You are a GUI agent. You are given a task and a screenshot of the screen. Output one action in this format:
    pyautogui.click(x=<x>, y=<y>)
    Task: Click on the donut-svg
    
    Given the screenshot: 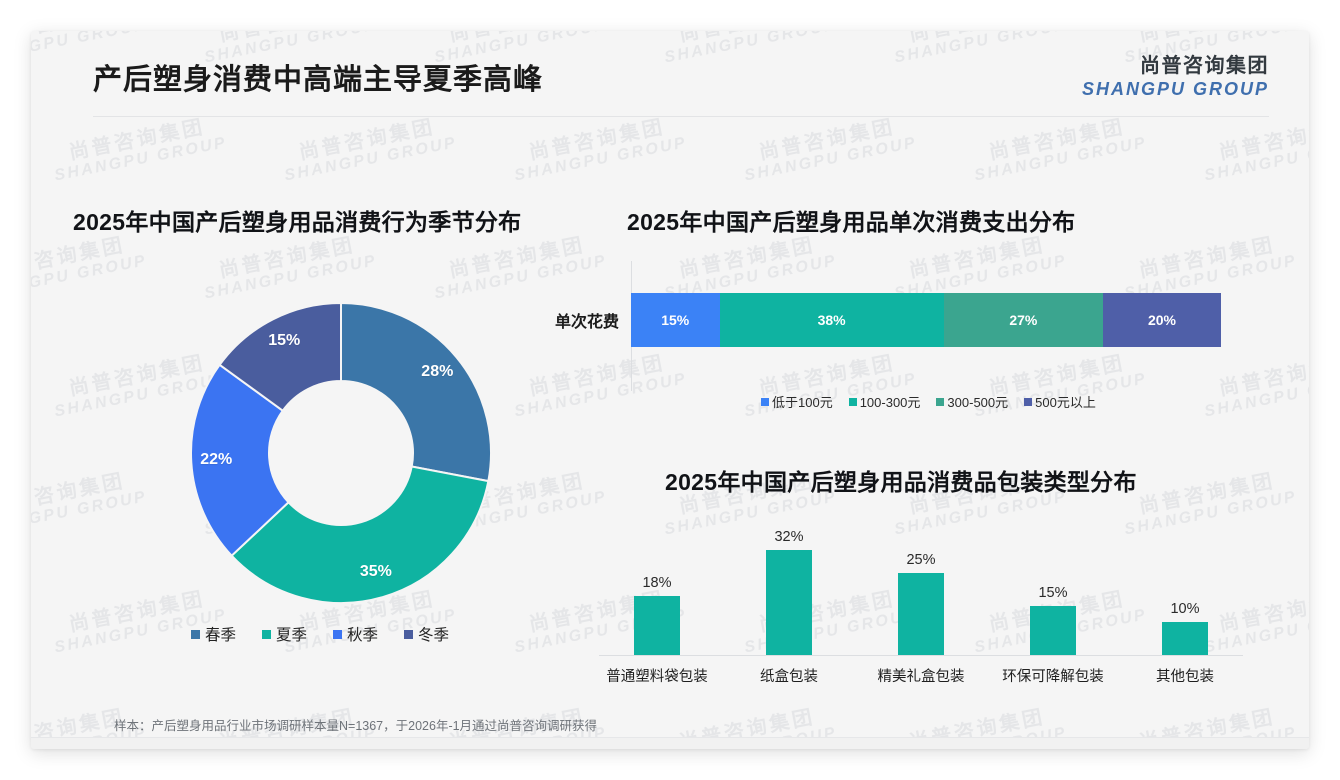 What is the action you would take?
    pyautogui.click(x=341, y=452)
    